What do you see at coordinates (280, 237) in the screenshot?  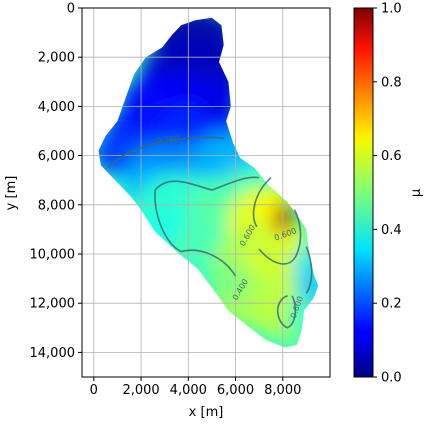 I see `contour-0.6-b` at bounding box center [280, 237].